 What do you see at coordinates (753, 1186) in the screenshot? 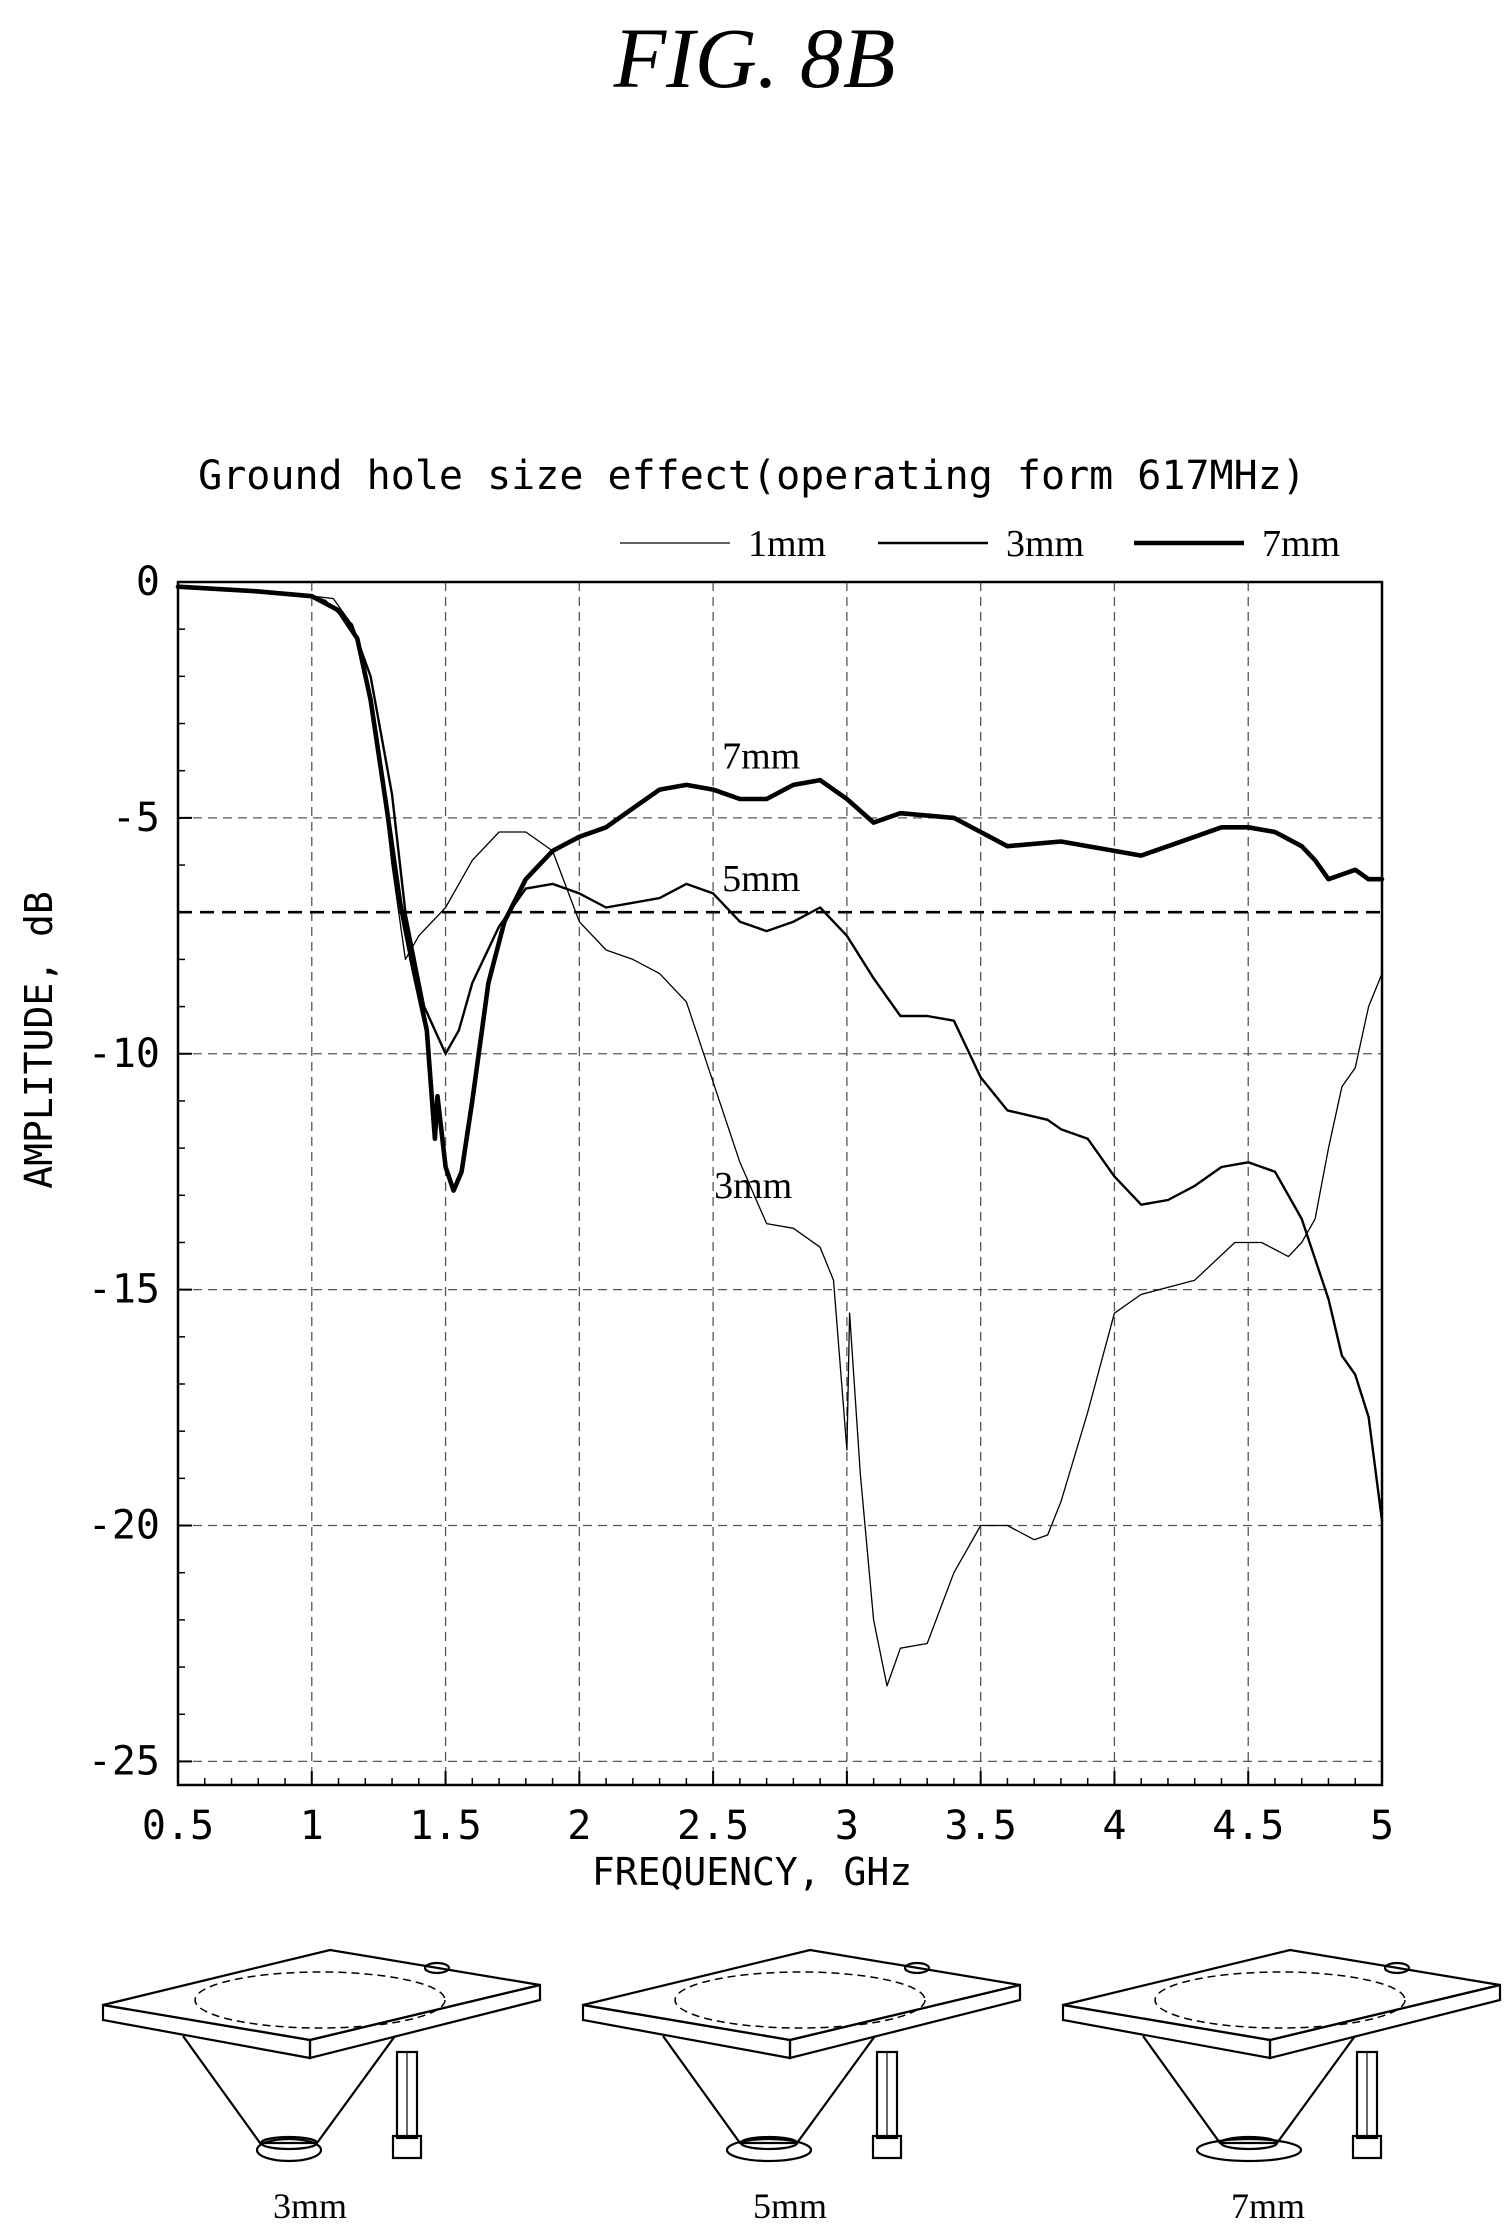
I see `annotation-3mm: 3mm` at bounding box center [753, 1186].